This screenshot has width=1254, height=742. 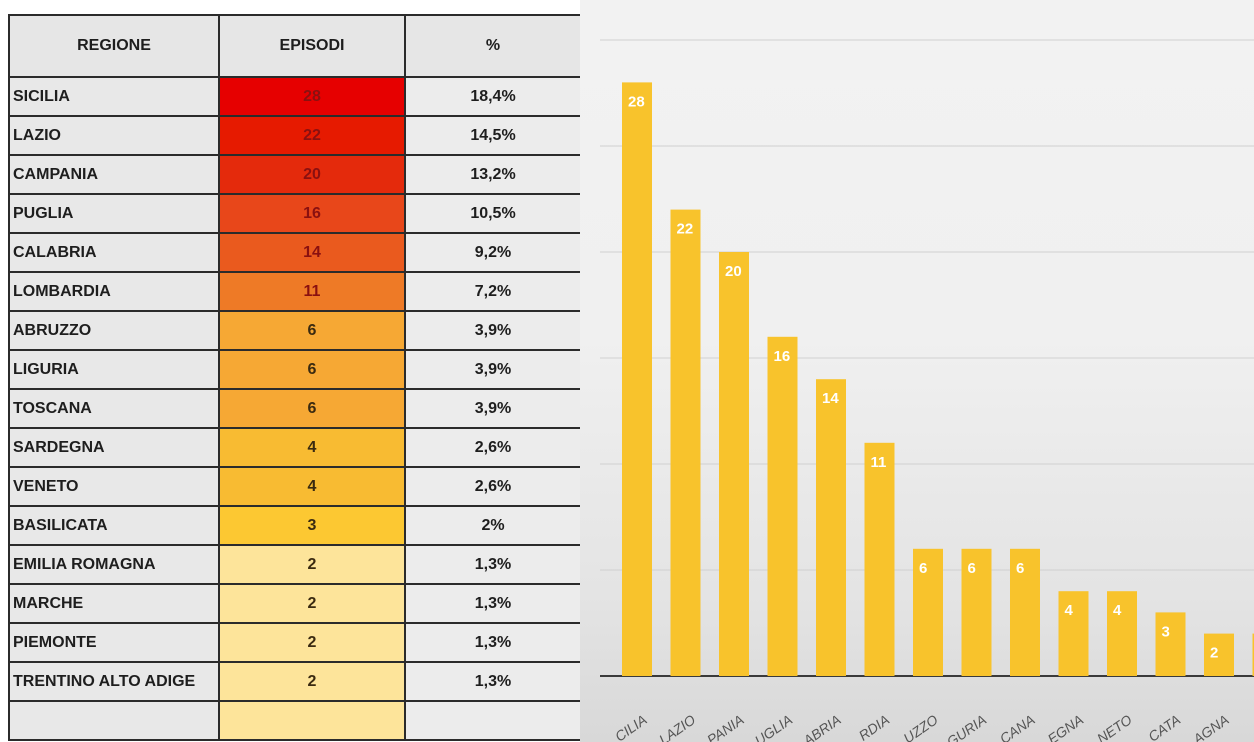 What do you see at coordinates (1170, 644) in the screenshot?
I see `bar-basilicata` at bounding box center [1170, 644].